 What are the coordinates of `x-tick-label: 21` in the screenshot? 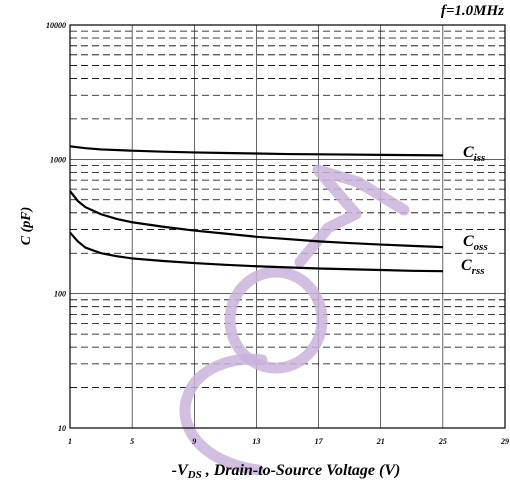 It's located at (380, 441).